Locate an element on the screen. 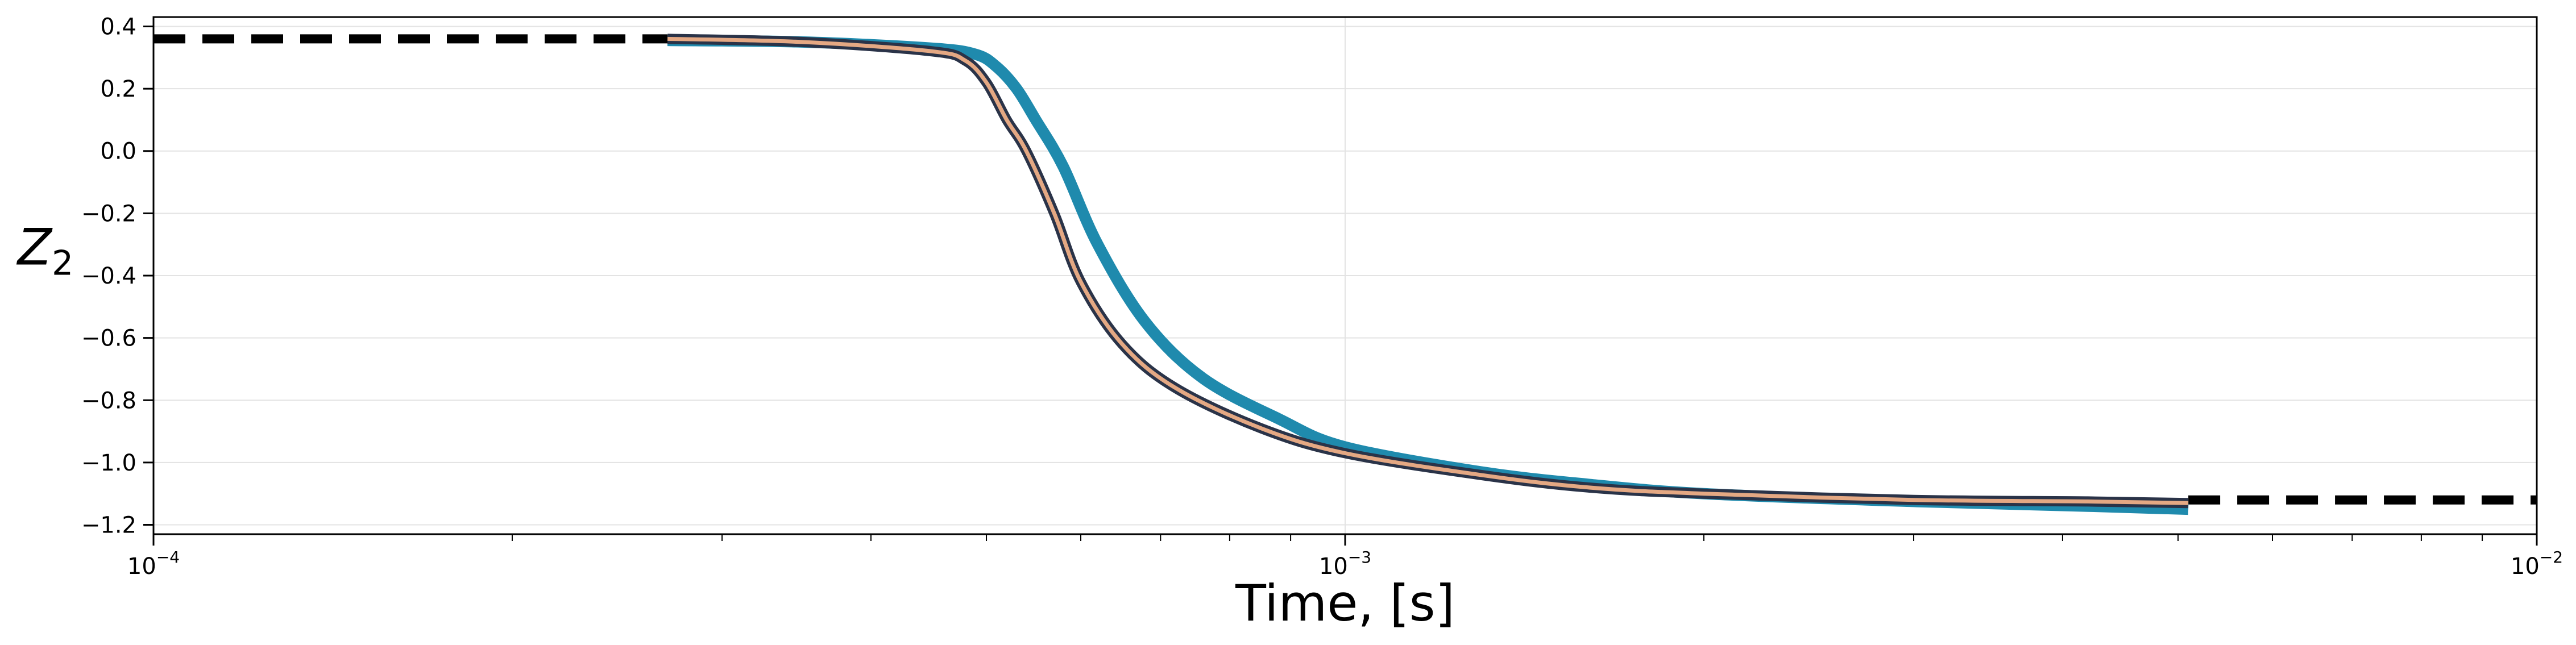 This screenshot has width=2576, height=645. y-tick-label-4: −0.4 is located at coordinates (109, 276).